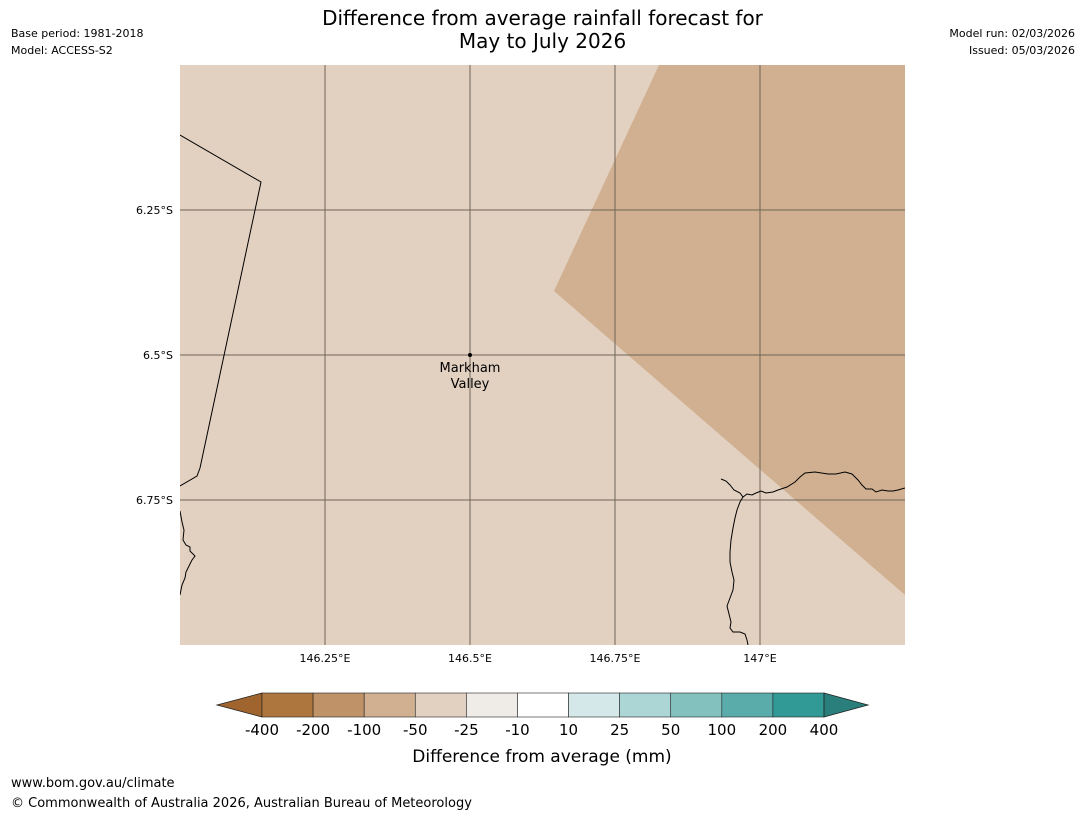 This screenshot has width=1085, height=816. I want to click on base-period-text: Base period: 1981-2018, so click(77, 33).